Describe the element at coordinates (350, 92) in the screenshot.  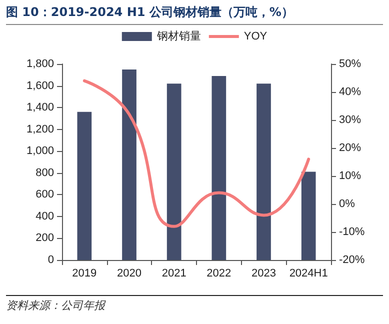
I see `y2-tick-label: 40%` at that location.